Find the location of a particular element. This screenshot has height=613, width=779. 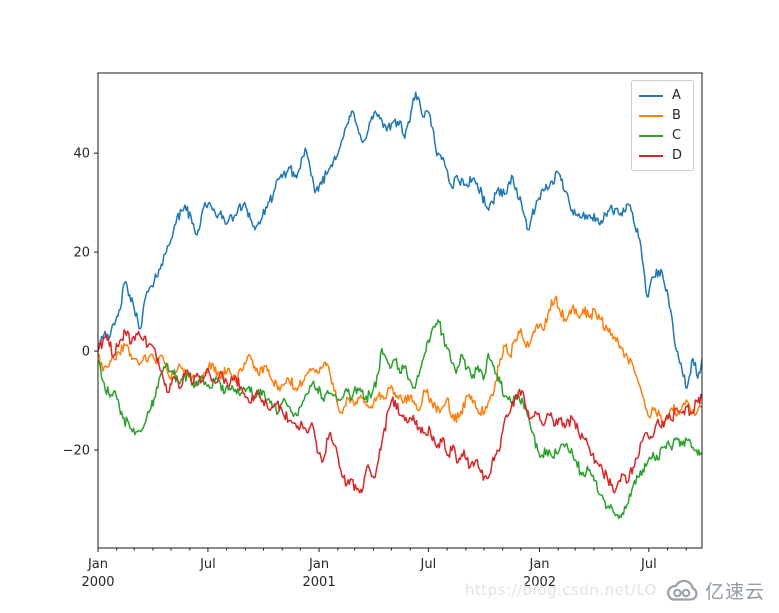

legend-row-D: D is located at coordinates (662, 156).